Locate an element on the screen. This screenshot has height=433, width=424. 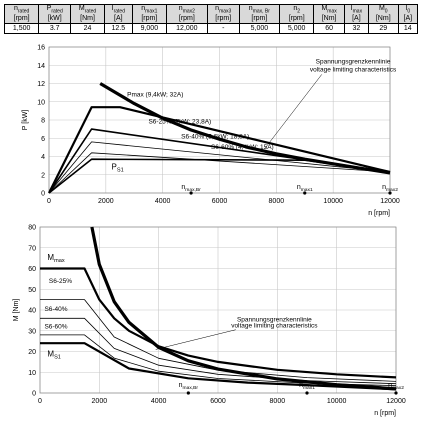
torque-xtick-1: 2000 is located at coordinates (100, 401).